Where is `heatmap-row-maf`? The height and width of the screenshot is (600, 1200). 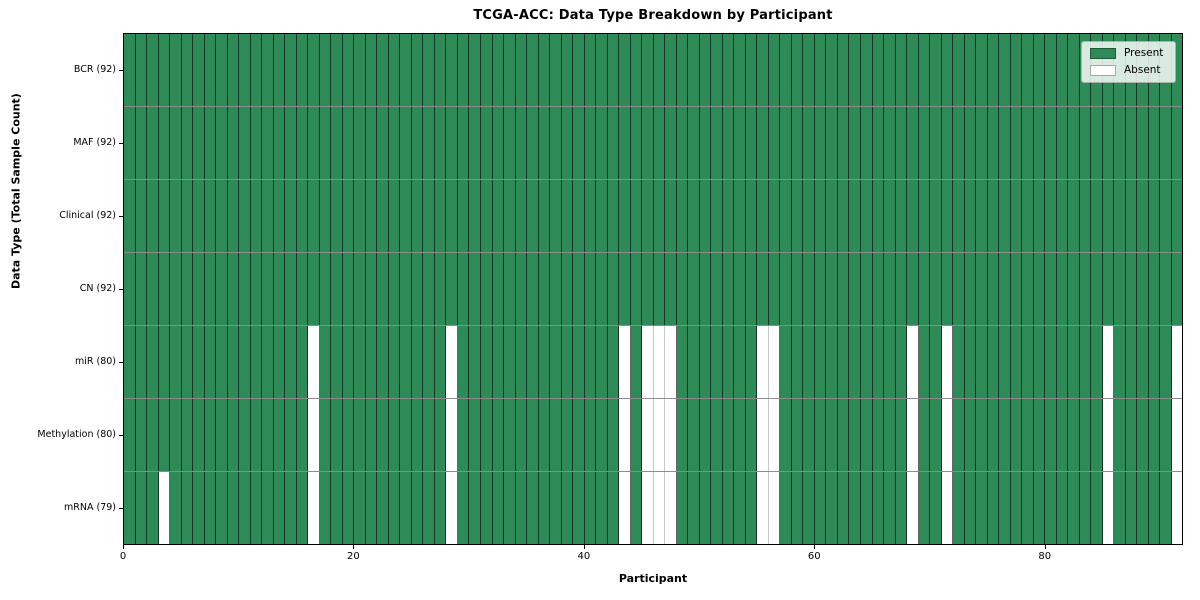
heatmap-row-maf is located at coordinates (653, 143).